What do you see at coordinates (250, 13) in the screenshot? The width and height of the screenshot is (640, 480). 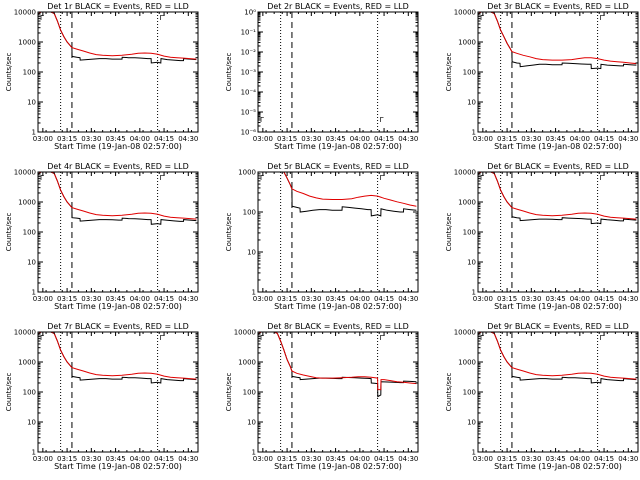 I see `y-tick-label: 10⁰` at bounding box center [250, 13].